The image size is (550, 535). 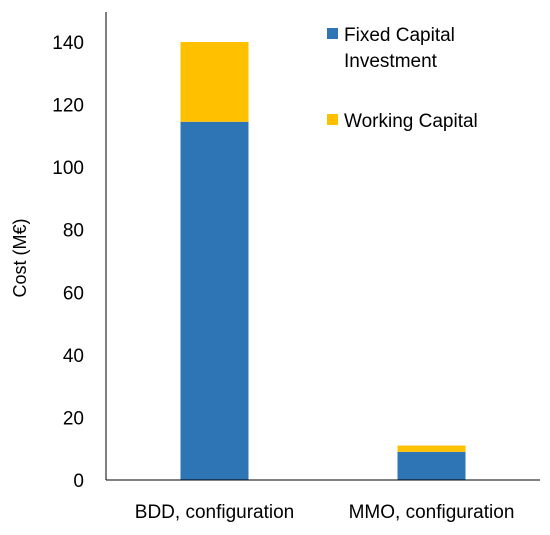 I want to click on y-tick-labels: 0 20 40 60 80 100 120 140, so click(x=68, y=262).